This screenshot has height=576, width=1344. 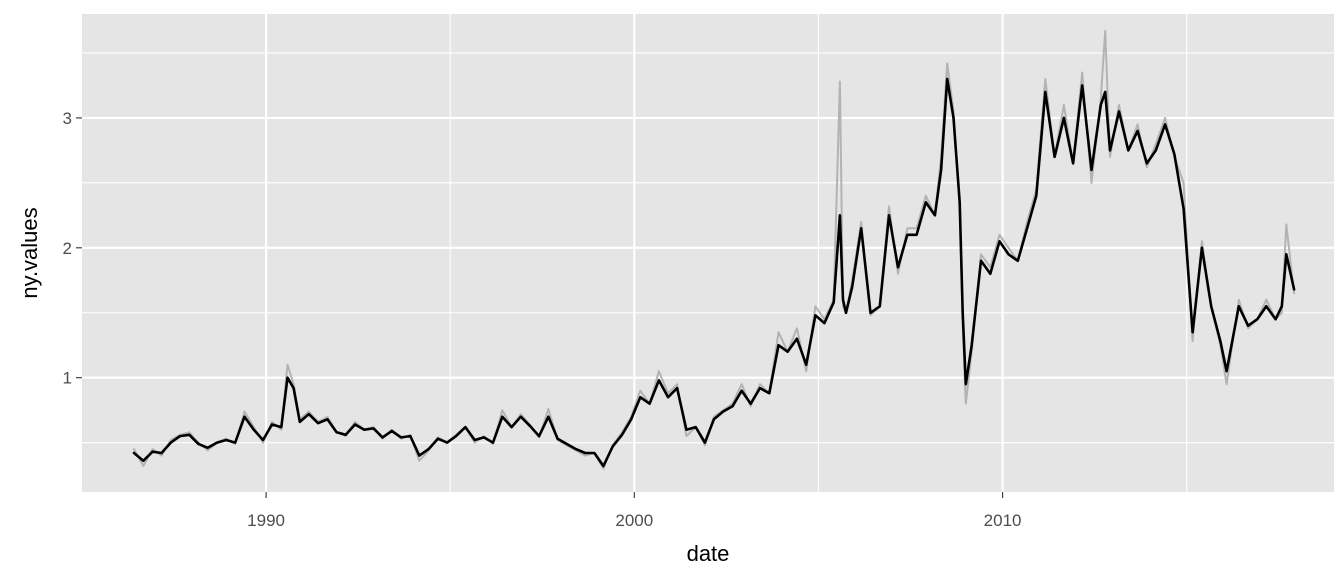 I want to click on y-tick-label: 1, so click(x=67, y=378).